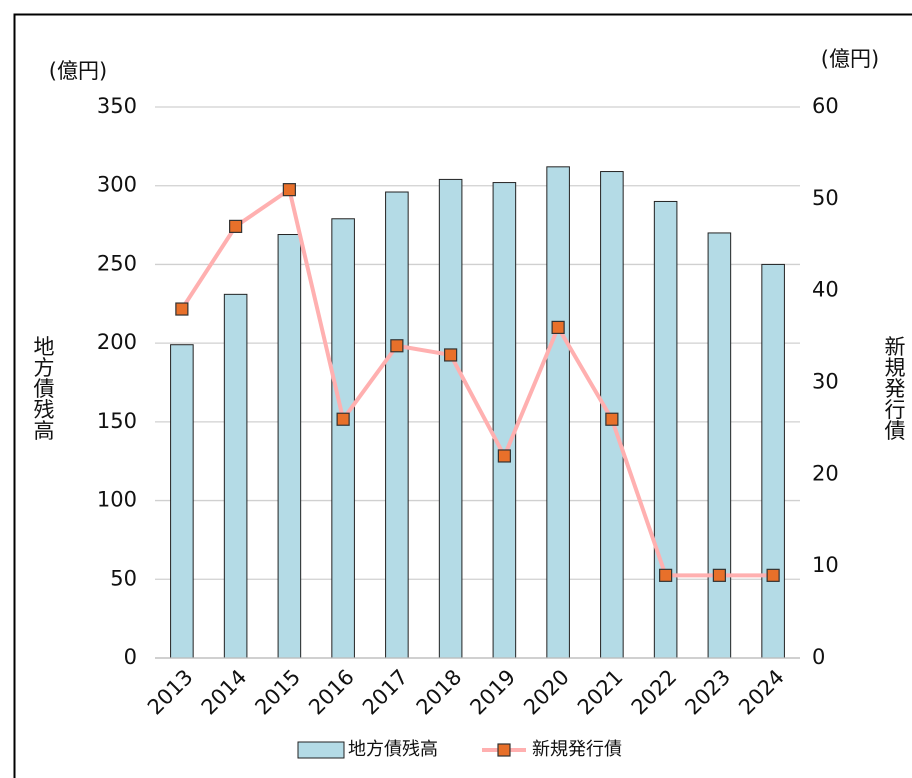  Describe the element at coordinates (825, 198) in the screenshot. I see `y2-tick-label: 50` at that location.